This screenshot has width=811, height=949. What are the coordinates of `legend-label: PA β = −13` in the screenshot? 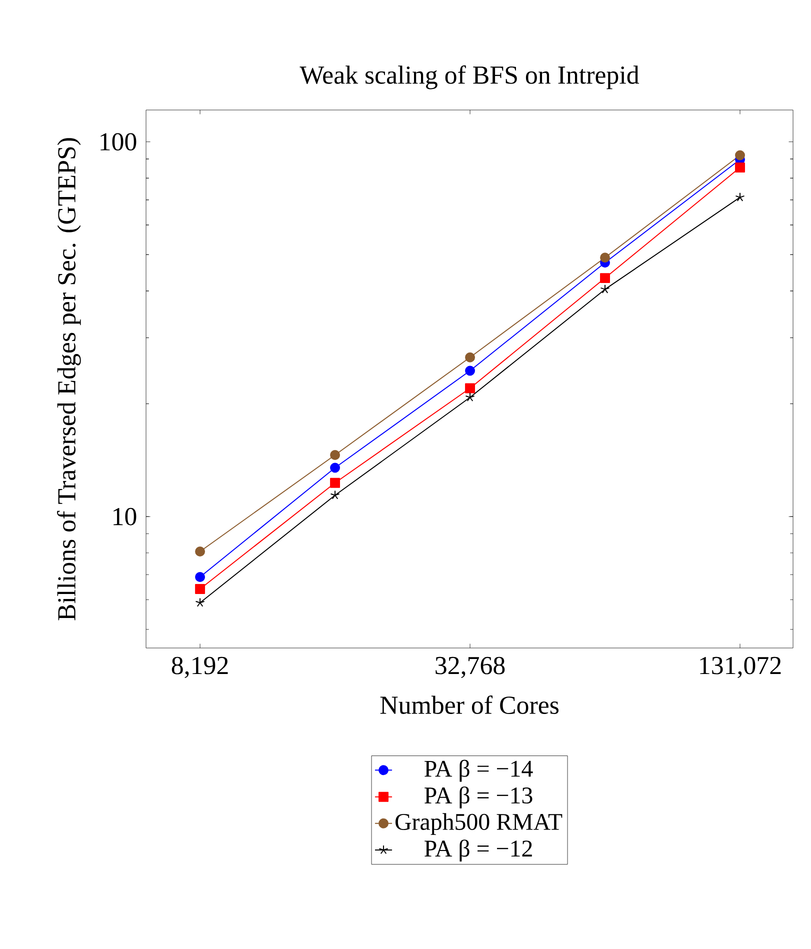 It's located at (478, 797).